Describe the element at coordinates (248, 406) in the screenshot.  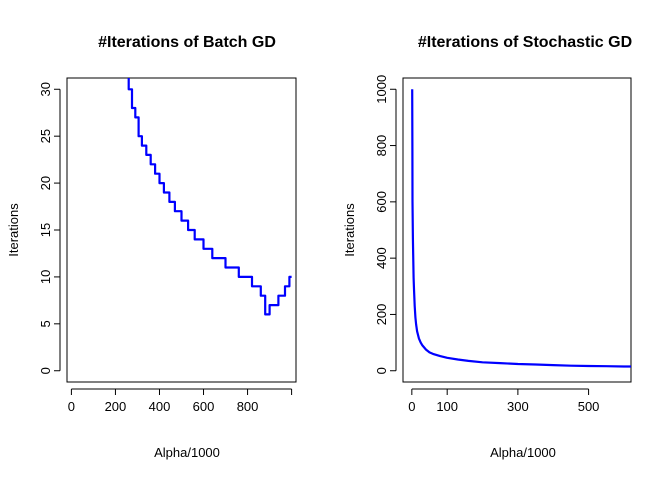
I see `x-tick-label: 800` at that location.